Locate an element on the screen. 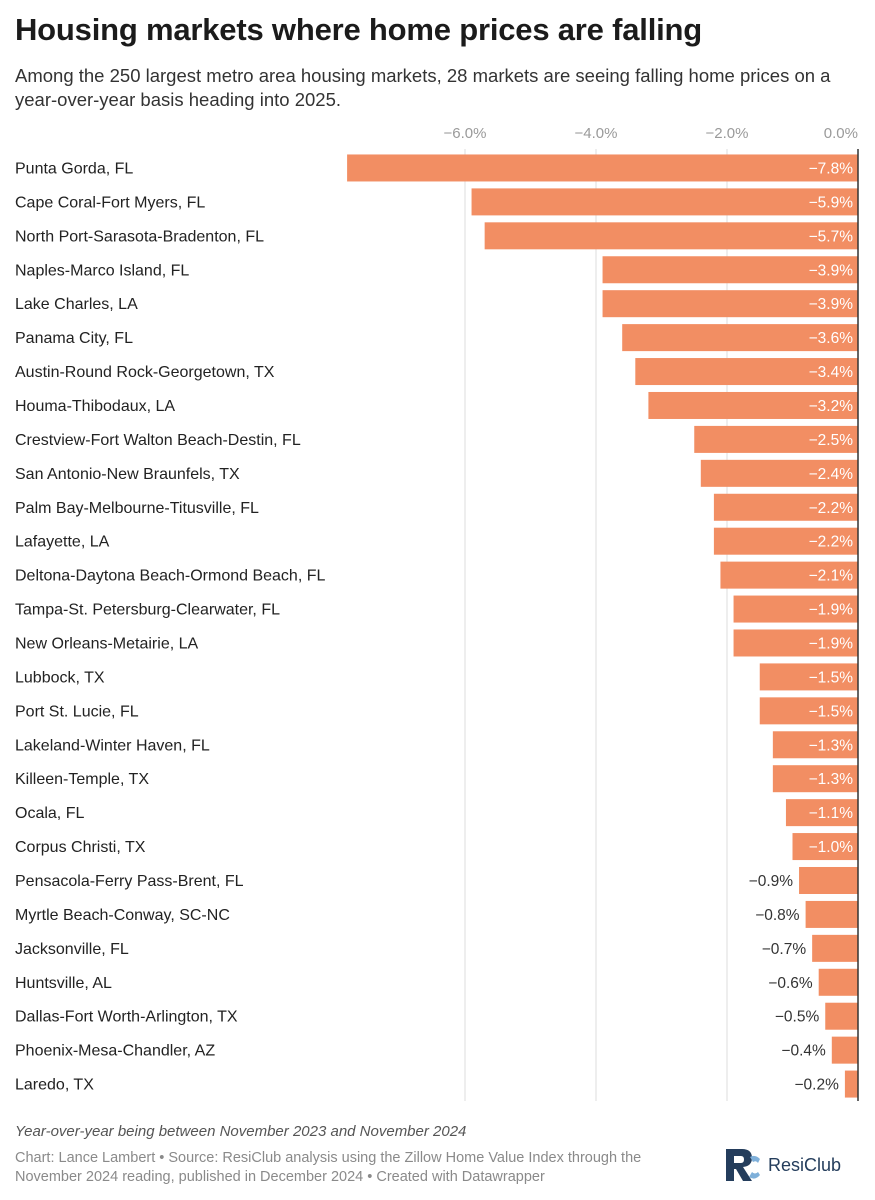  category-label: Pensacola-Ferry Pass-Brent, FL is located at coordinates (129, 881).